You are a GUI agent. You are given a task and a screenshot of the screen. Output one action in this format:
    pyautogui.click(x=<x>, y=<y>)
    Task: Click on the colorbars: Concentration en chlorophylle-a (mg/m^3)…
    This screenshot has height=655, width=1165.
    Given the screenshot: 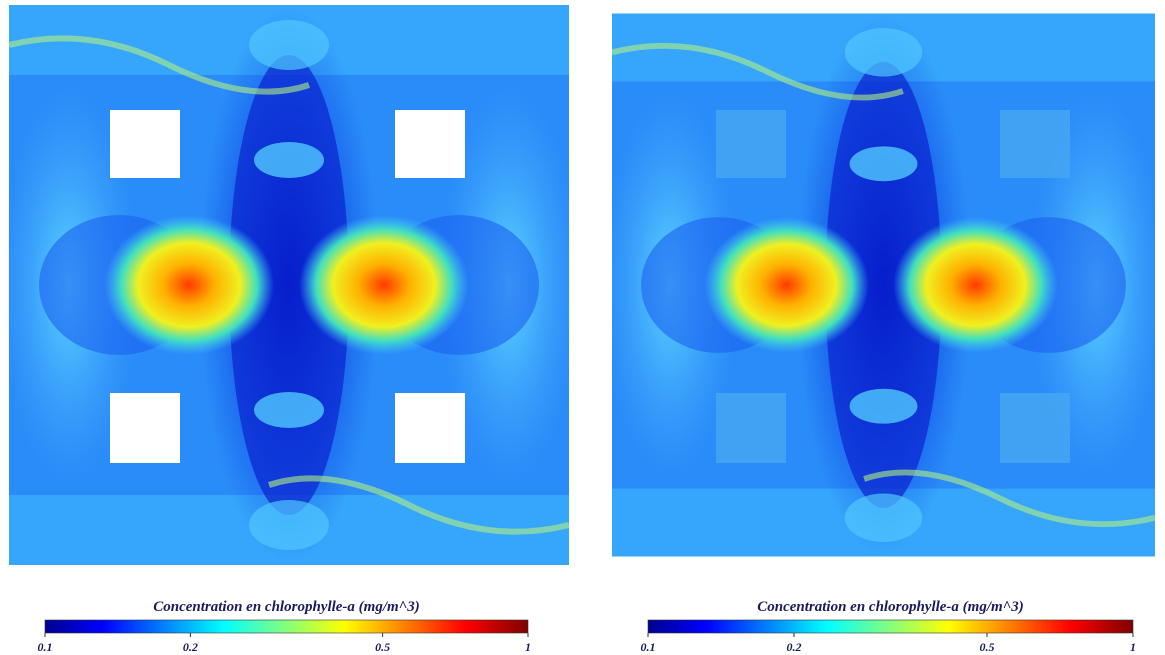 What is the action you would take?
    pyautogui.click(x=587, y=626)
    